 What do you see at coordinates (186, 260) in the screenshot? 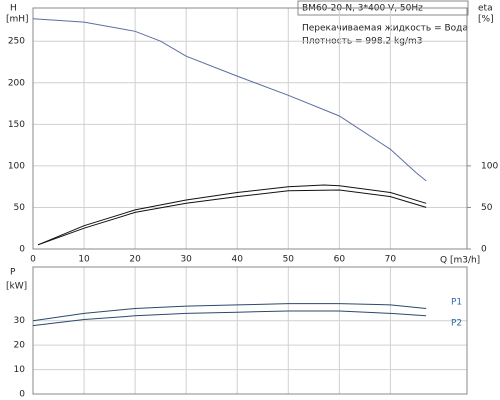
I see `x-tick-label: 30` at bounding box center [186, 260].